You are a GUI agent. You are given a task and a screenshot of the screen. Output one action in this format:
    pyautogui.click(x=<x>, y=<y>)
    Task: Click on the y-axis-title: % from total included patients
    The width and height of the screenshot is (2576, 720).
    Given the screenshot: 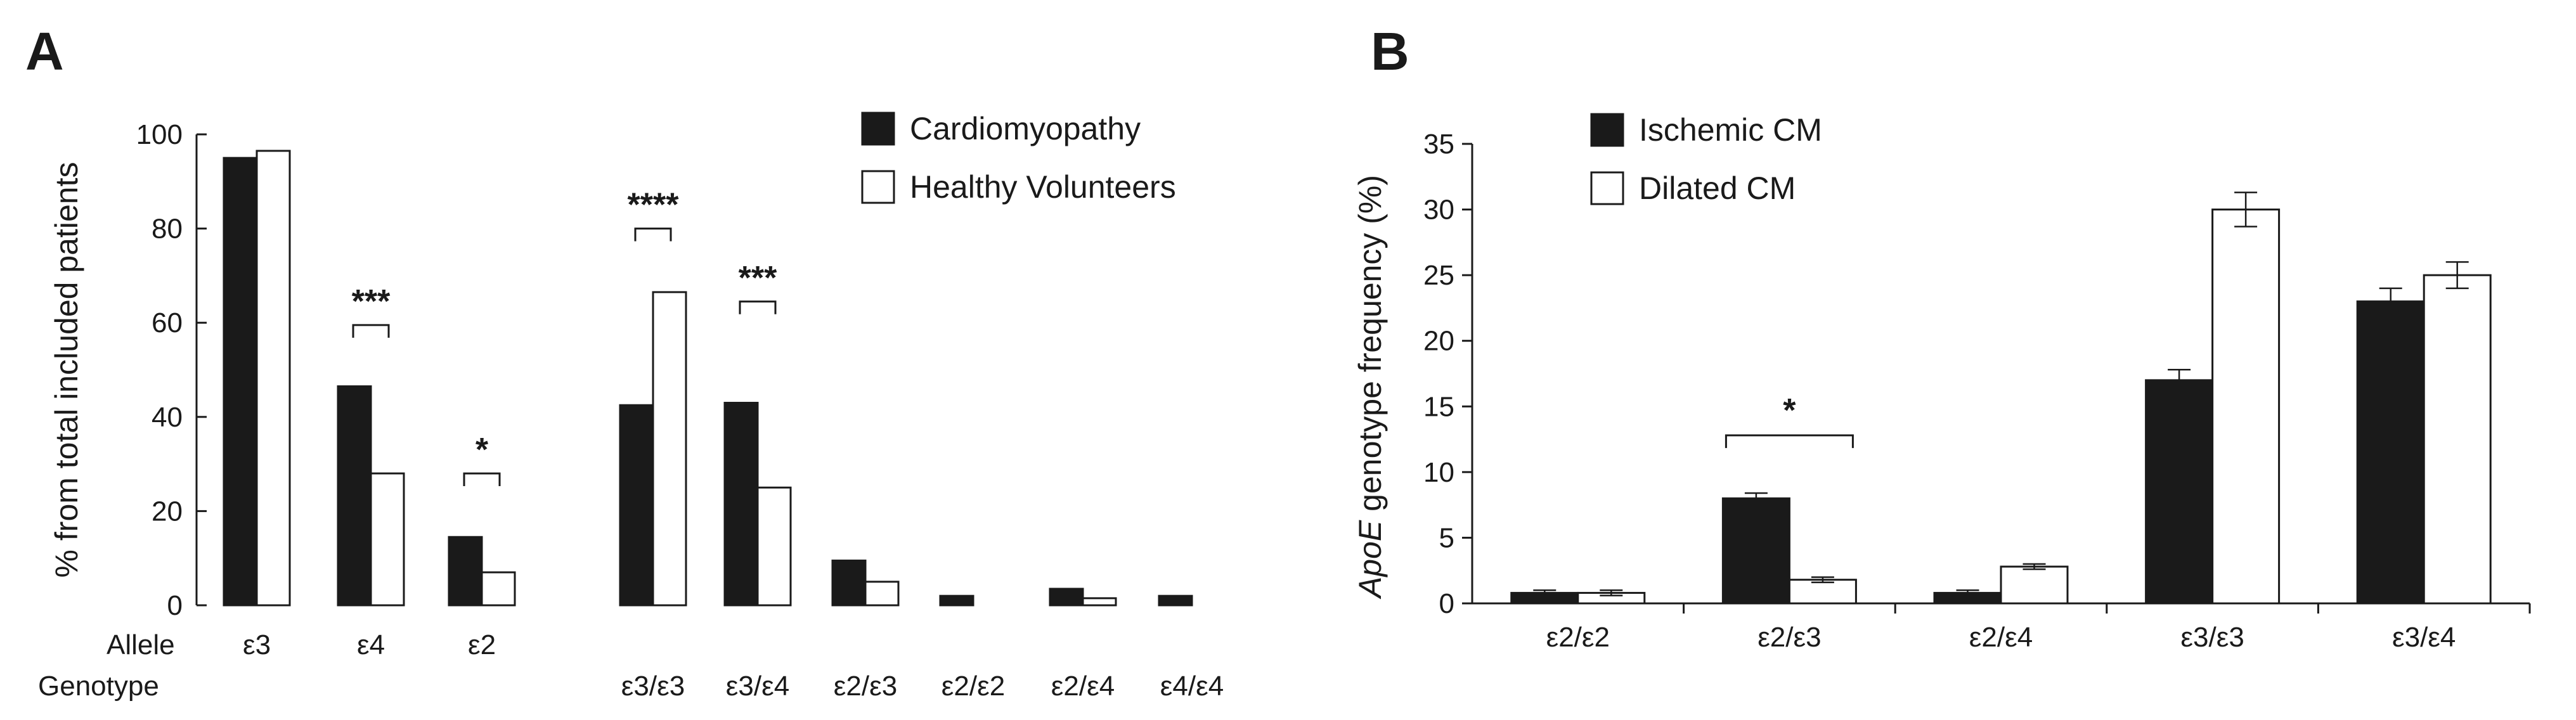 What is the action you would take?
    pyautogui.click(x=66, y=370)
    